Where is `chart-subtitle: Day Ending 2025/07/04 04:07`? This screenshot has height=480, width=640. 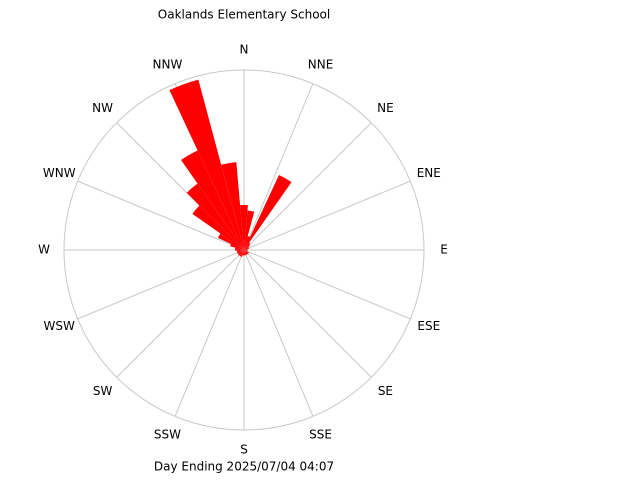
chart-subtitle: Day Ending 2025/07/04 04:07 is located at coordinates (244, 467).